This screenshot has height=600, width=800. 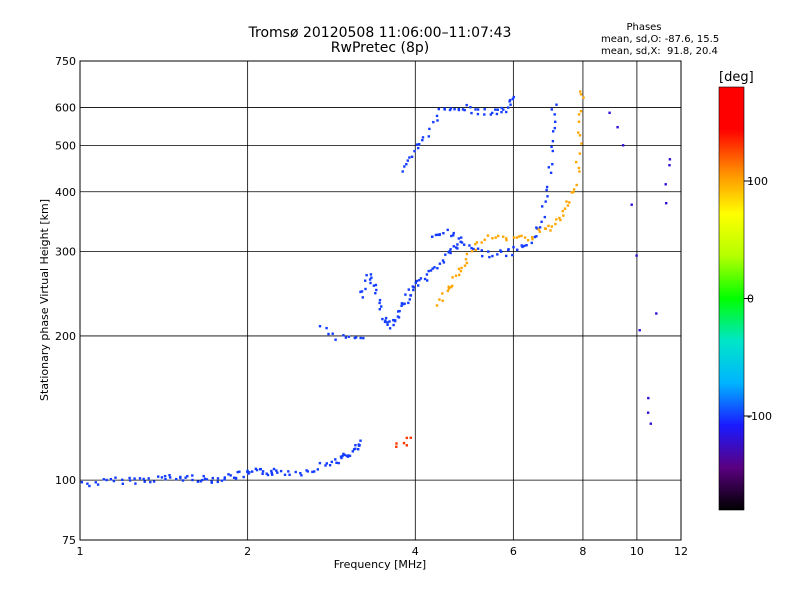 What do you see at coordinates (380, 33) in the screenshot?
I see `chart-title: Tromsø 20120508 11:06:00–11:07:43` at bounding box center [380, 33].